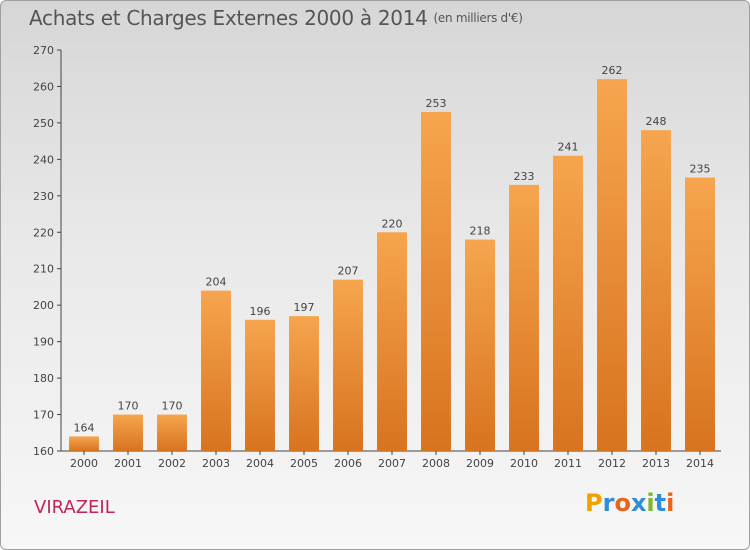  I want to click on data-label: 197, so click(304, 307).